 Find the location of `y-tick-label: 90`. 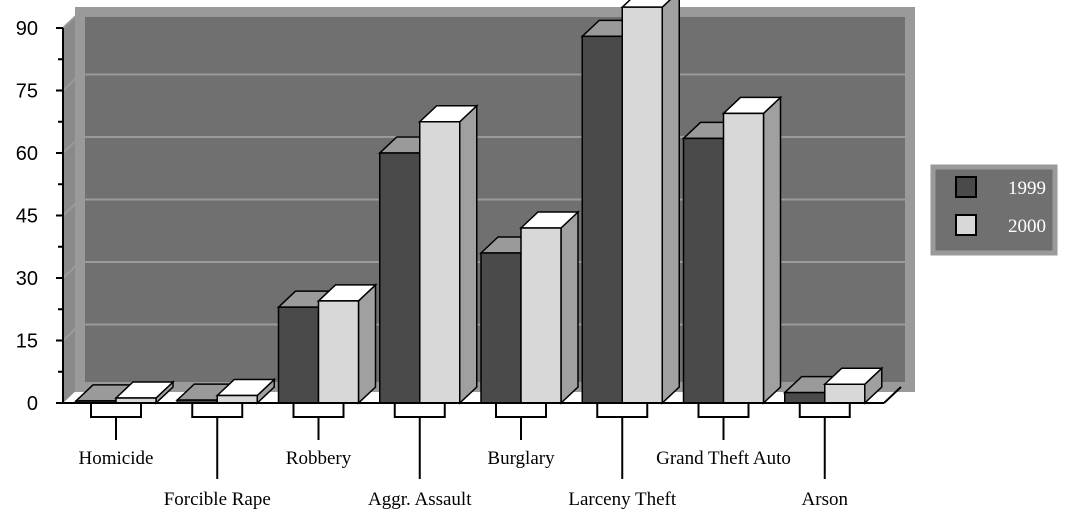

y-tick-label: 90 is located at coordinates (27, 29).